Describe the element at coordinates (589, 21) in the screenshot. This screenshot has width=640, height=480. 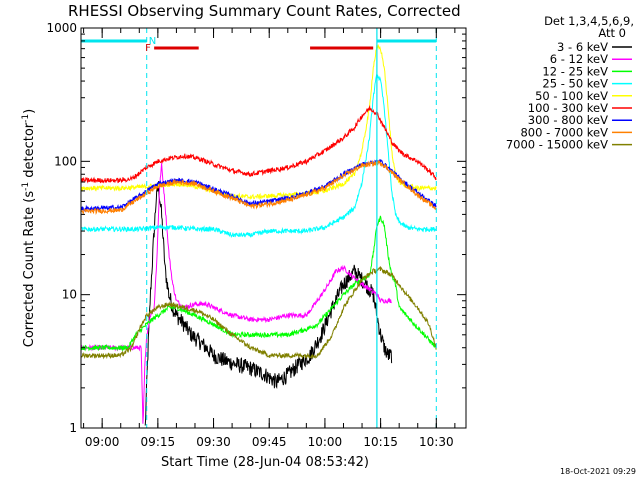
I see `detector-info: Det 1,3,4,5,6,9,` at that location.